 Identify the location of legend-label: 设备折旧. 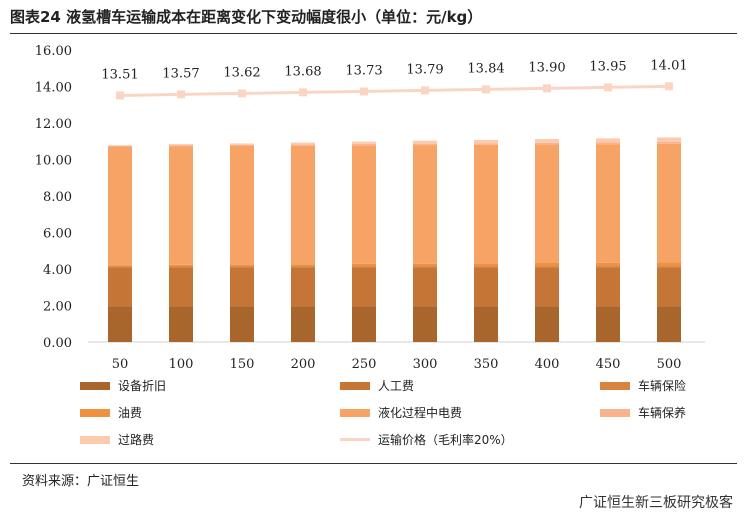
(142, 386).